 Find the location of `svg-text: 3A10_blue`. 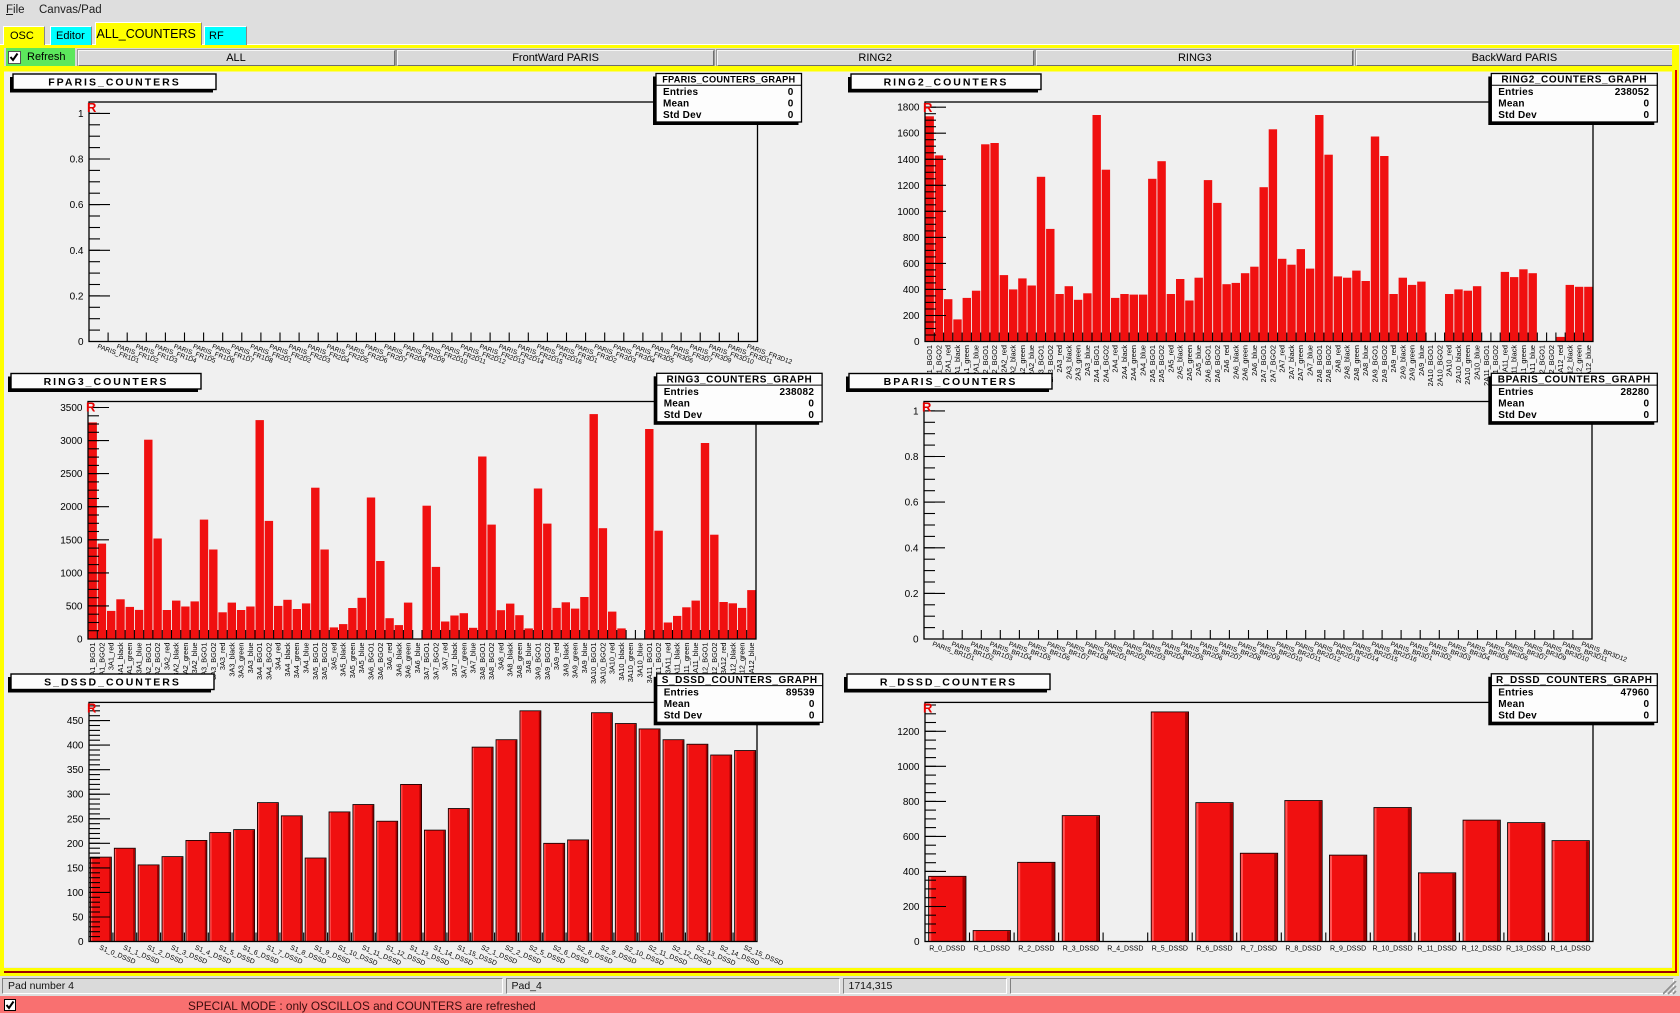

svg-text: 3A10_blue is located at coordinates (640, 660).